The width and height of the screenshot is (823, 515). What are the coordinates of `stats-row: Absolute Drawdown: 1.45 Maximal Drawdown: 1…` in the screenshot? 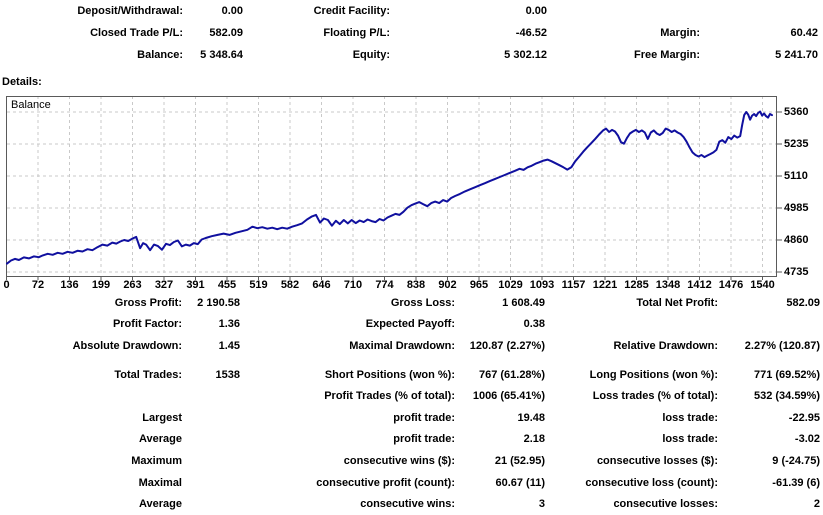 It's located at (410, 346).